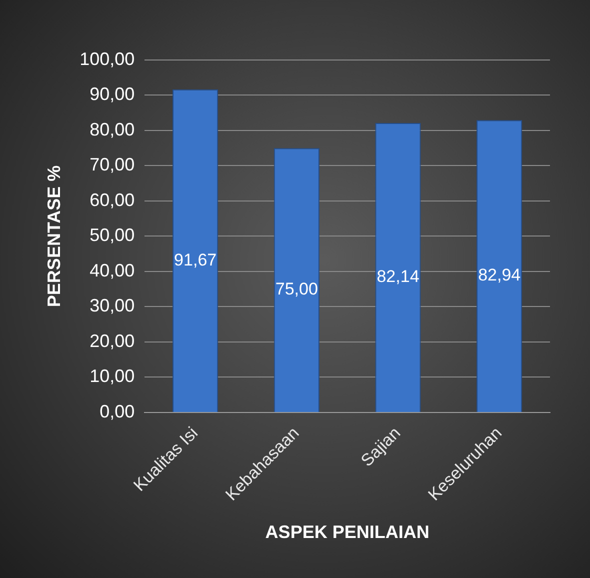  Describe the element at coordinates (112, 306) in the screenshot. I see `y-tick-label: 30,00` at that location.